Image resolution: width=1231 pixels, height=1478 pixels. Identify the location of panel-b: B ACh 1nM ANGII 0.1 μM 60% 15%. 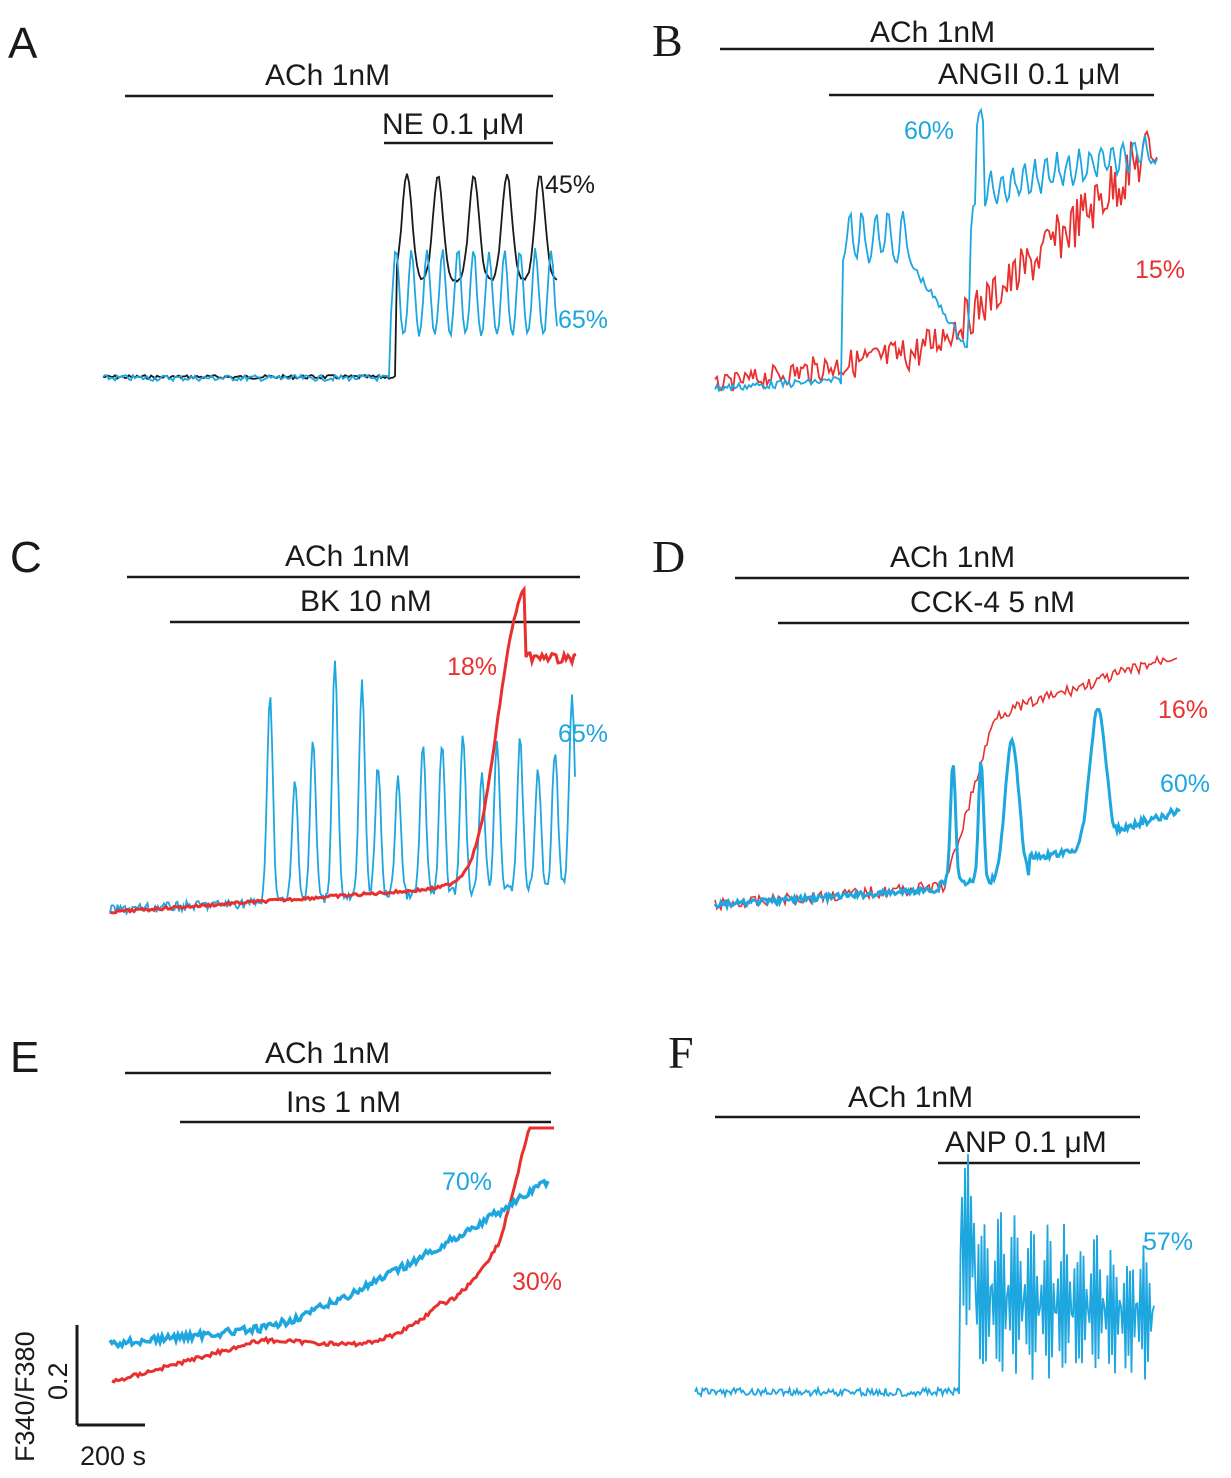
(918, 204).